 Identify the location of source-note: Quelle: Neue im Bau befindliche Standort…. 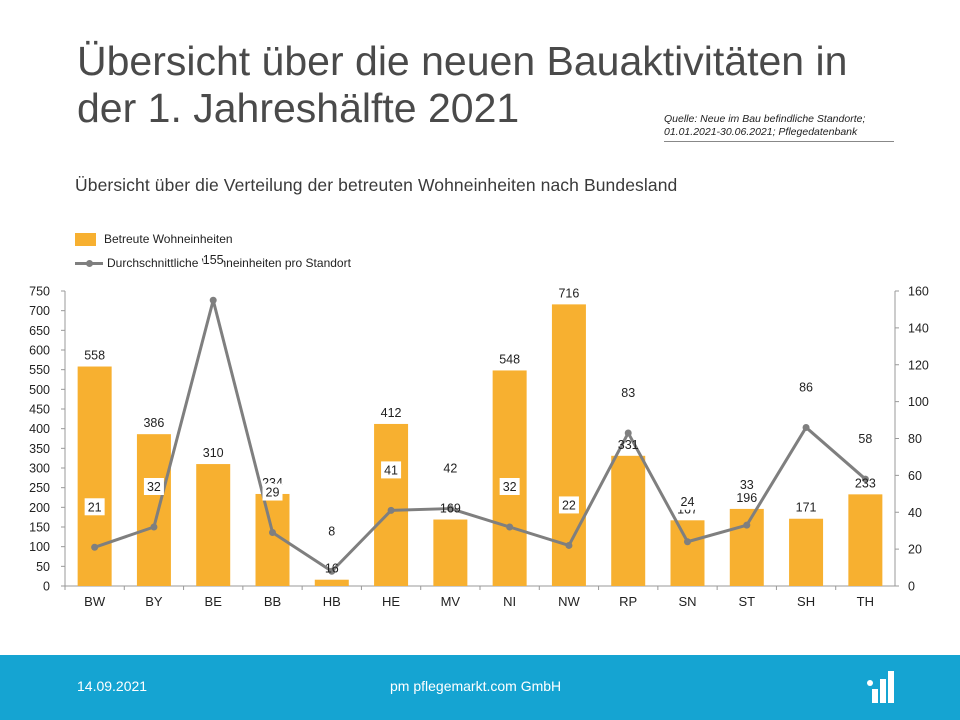
(784, 126).